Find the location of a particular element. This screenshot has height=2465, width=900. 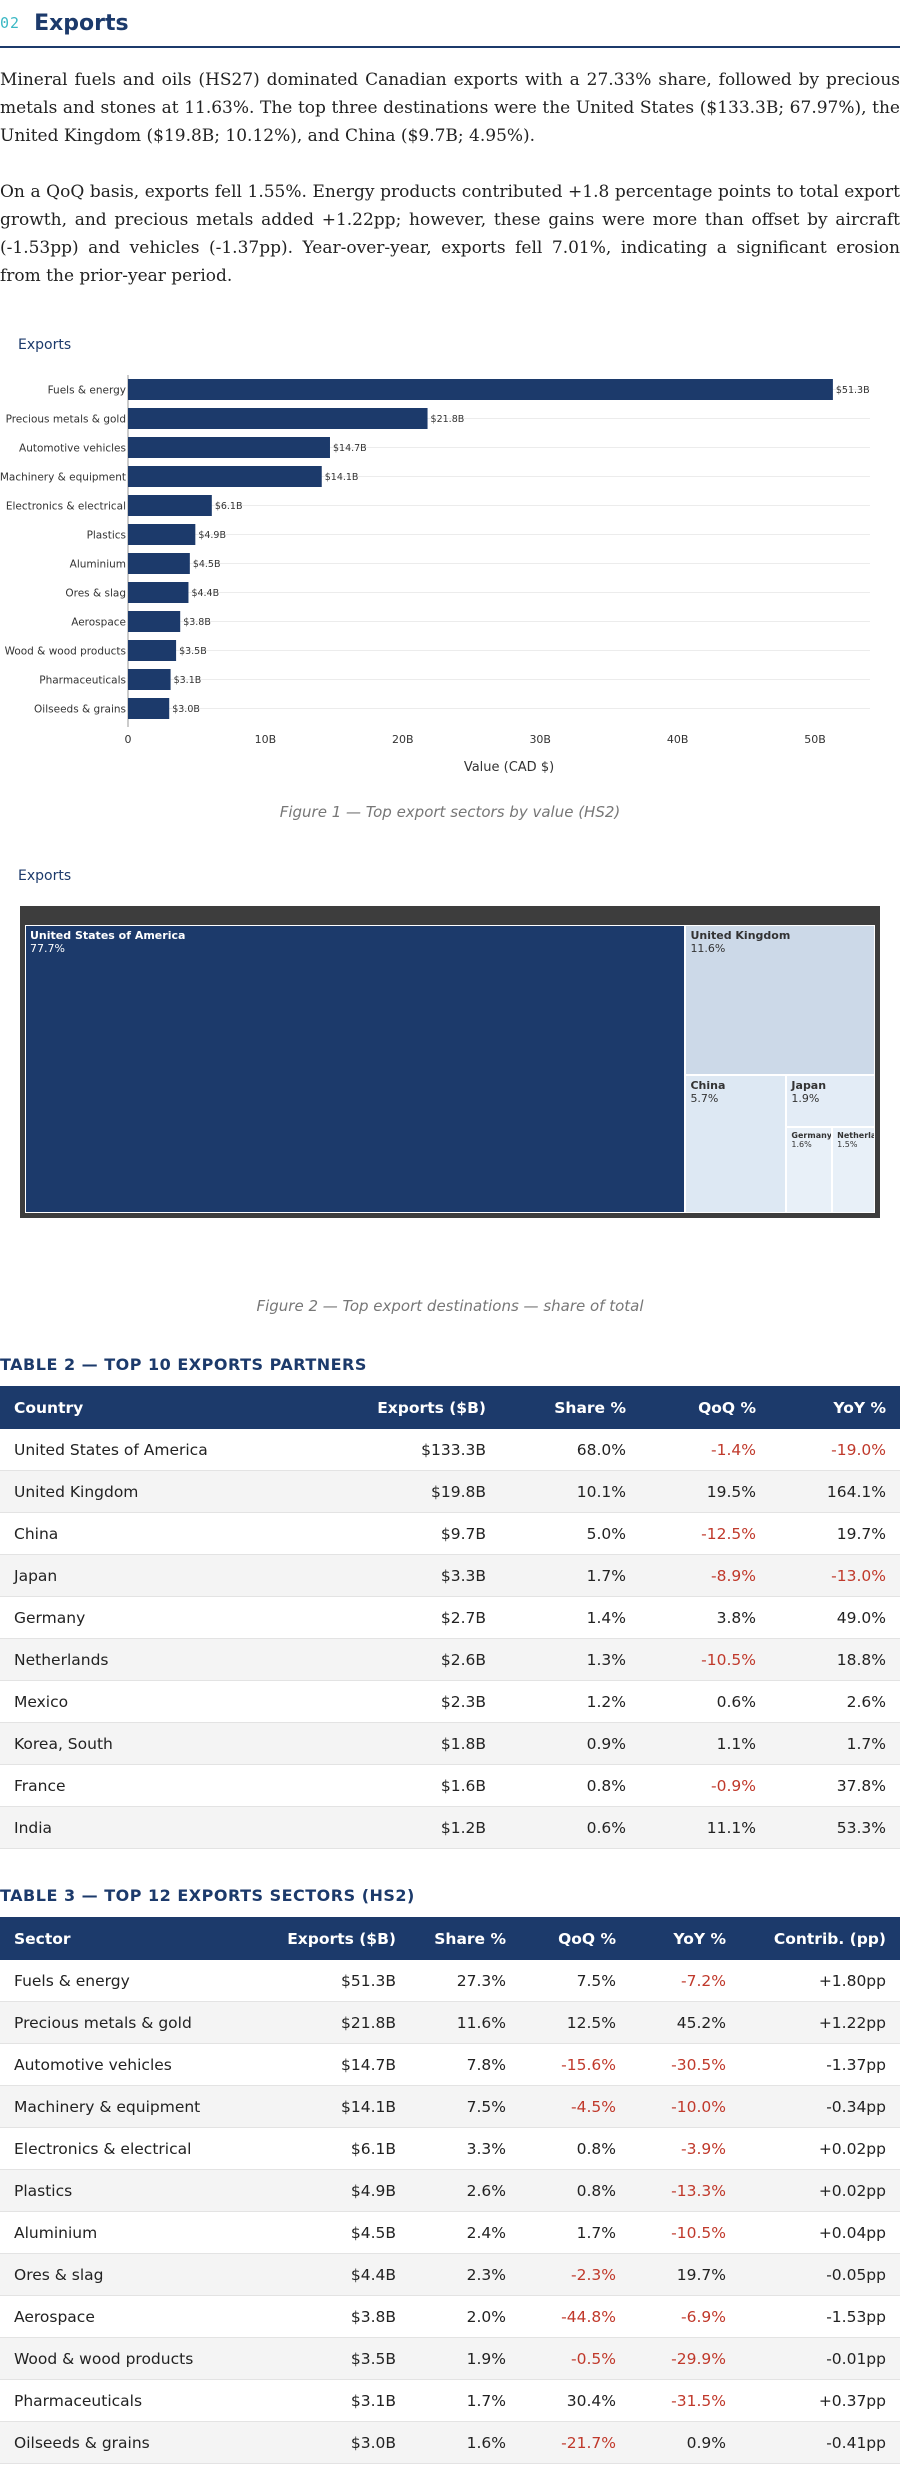

table-cell: Plastics is located at coordinates (135, 2190).